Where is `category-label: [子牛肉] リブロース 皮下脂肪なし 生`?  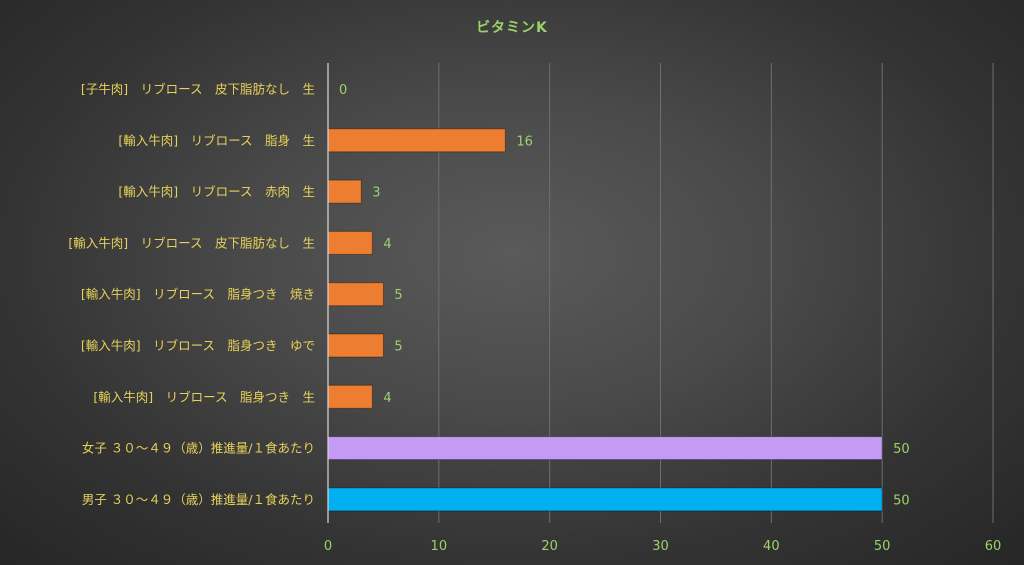 category-label: [子牛肉] リブロース 皮下脂肪なし 生 is located at coordinates (198, 89).